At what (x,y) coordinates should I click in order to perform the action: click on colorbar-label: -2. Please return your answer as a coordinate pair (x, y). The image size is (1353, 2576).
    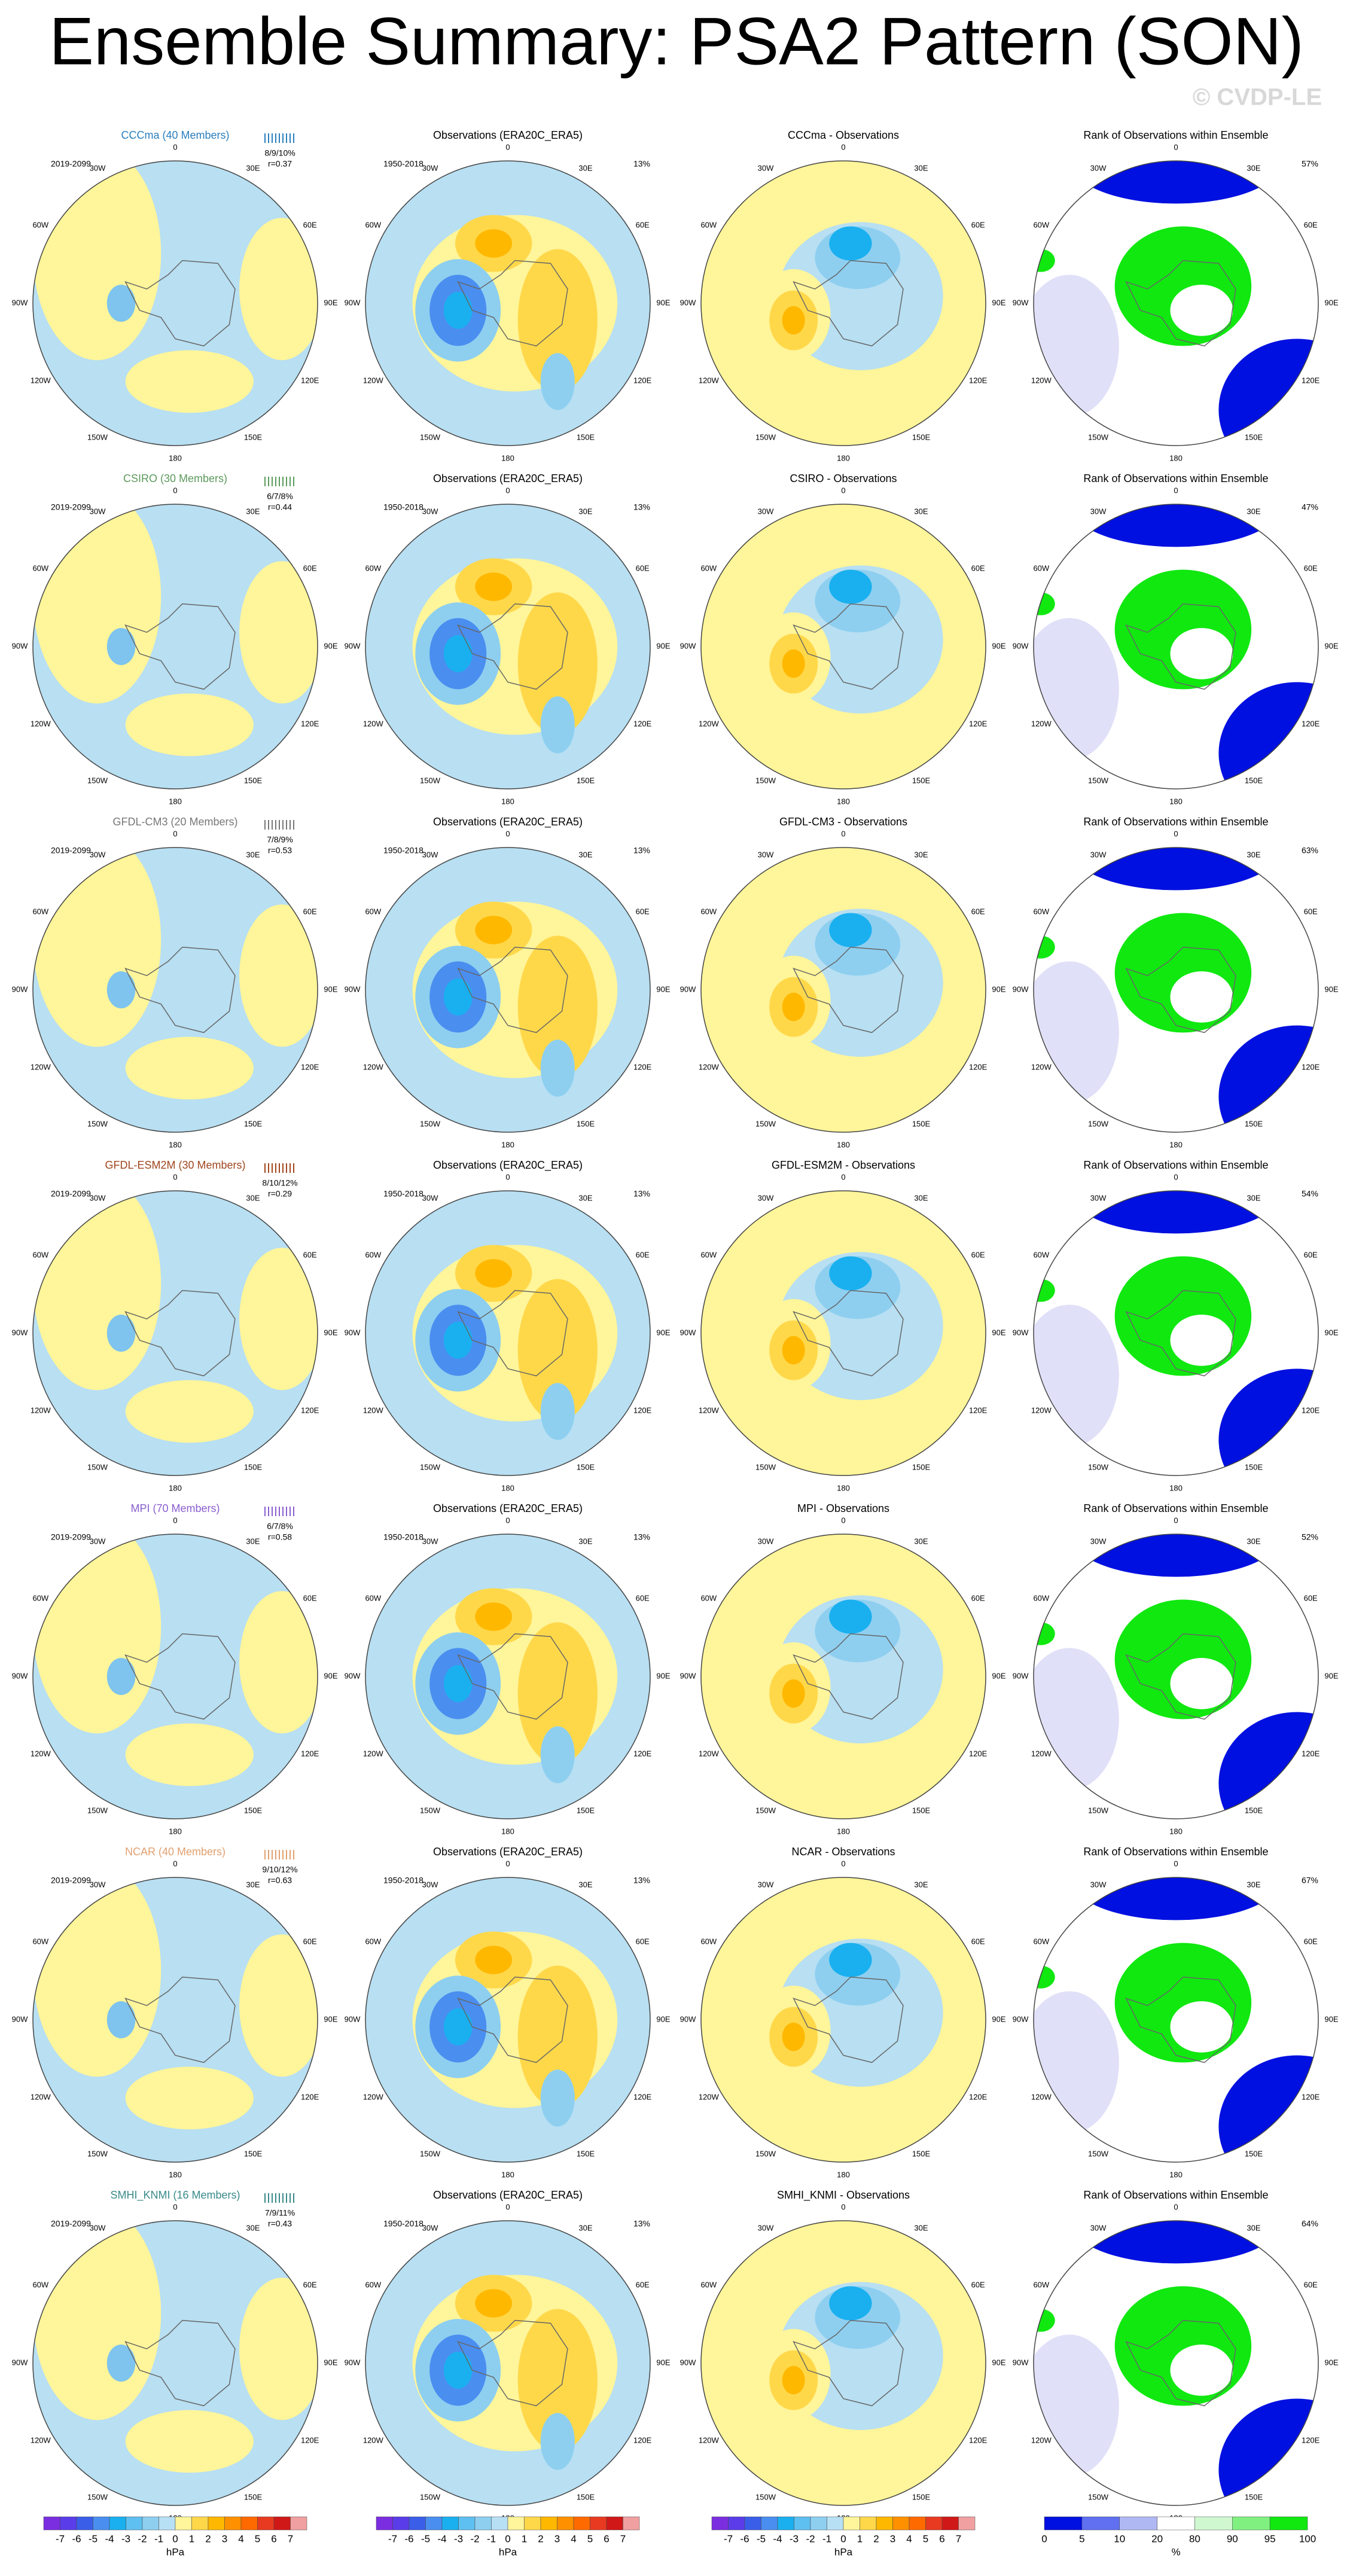
    Looking at the image, I should click on (810, 2539).